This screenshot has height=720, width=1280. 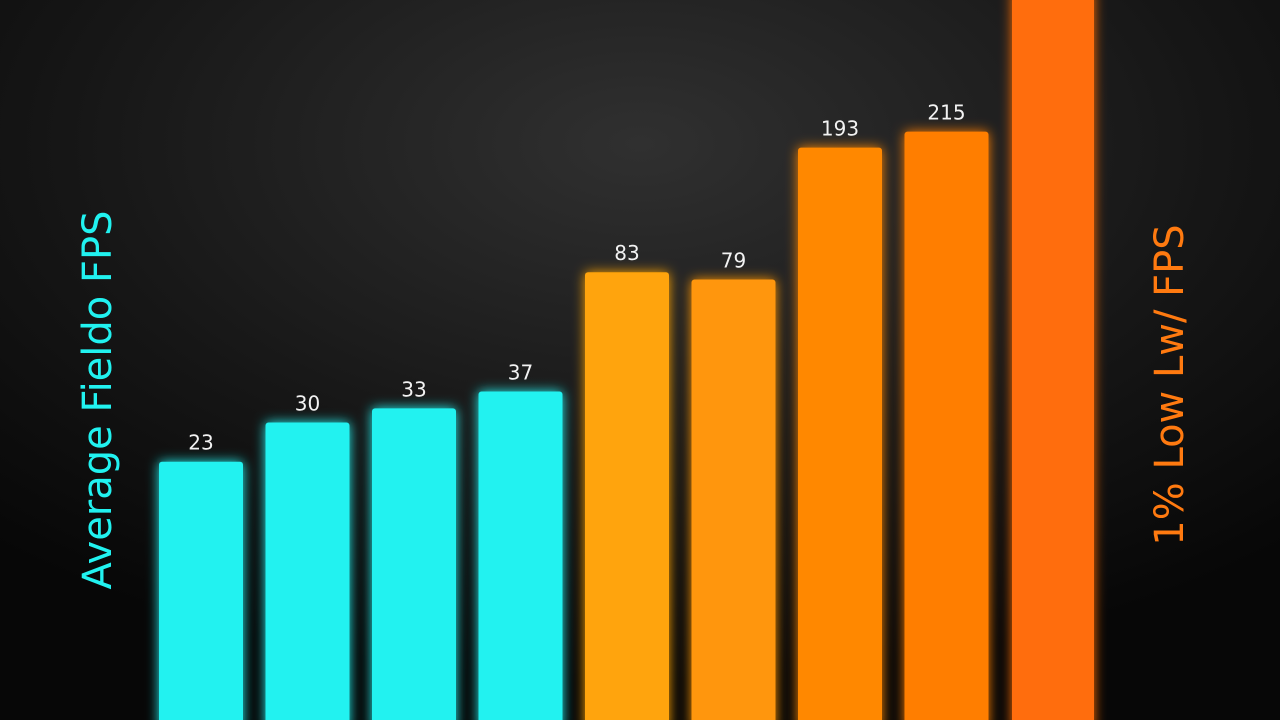 What do you see at coordinates (733, 261) in the screenshot?
I see `value-label: 79` at bounding box center [733, 261].